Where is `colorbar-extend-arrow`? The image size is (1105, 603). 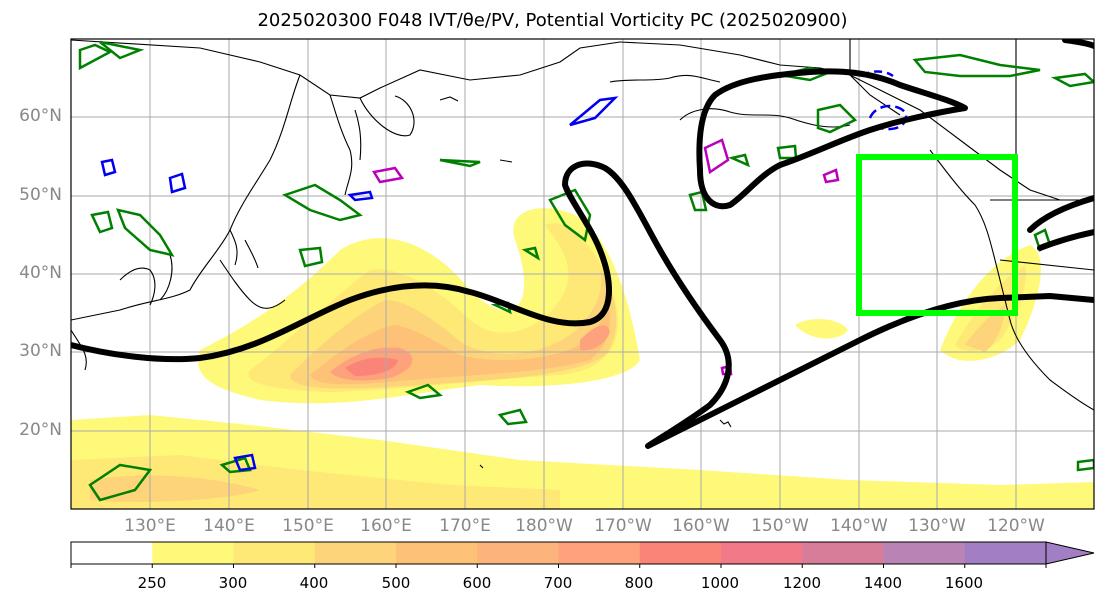
colorbar-extend-arrow is located at coordinates (1070, 553).